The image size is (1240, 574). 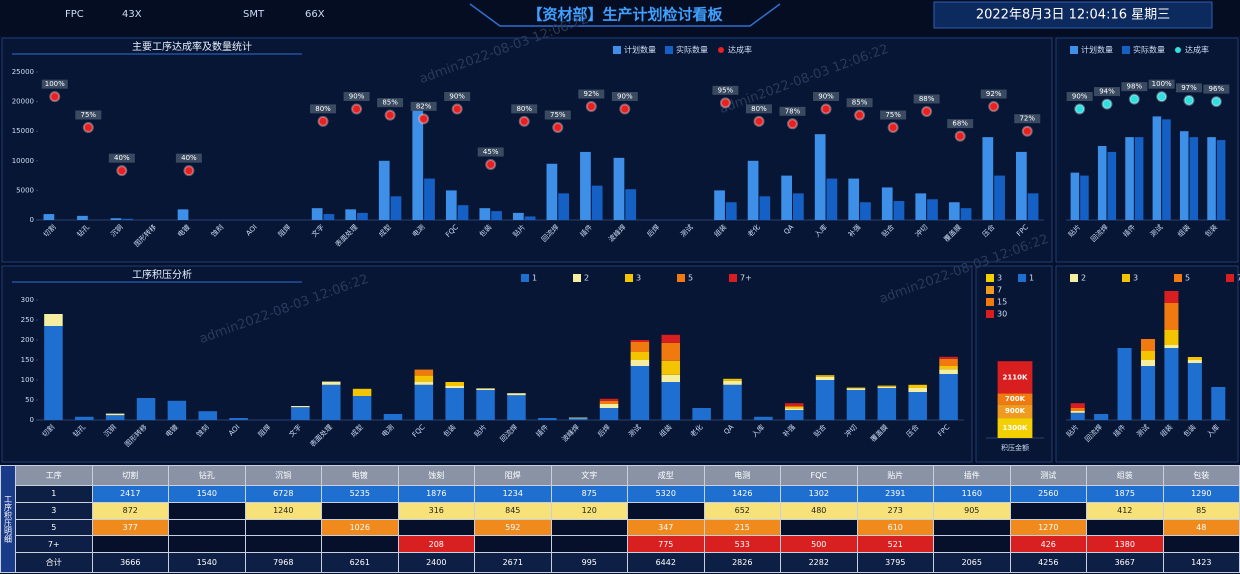 What do you see at coordinates (534, 278) in the screenshot?
I see `legend-label: 1` at bounding box center [534, 278].